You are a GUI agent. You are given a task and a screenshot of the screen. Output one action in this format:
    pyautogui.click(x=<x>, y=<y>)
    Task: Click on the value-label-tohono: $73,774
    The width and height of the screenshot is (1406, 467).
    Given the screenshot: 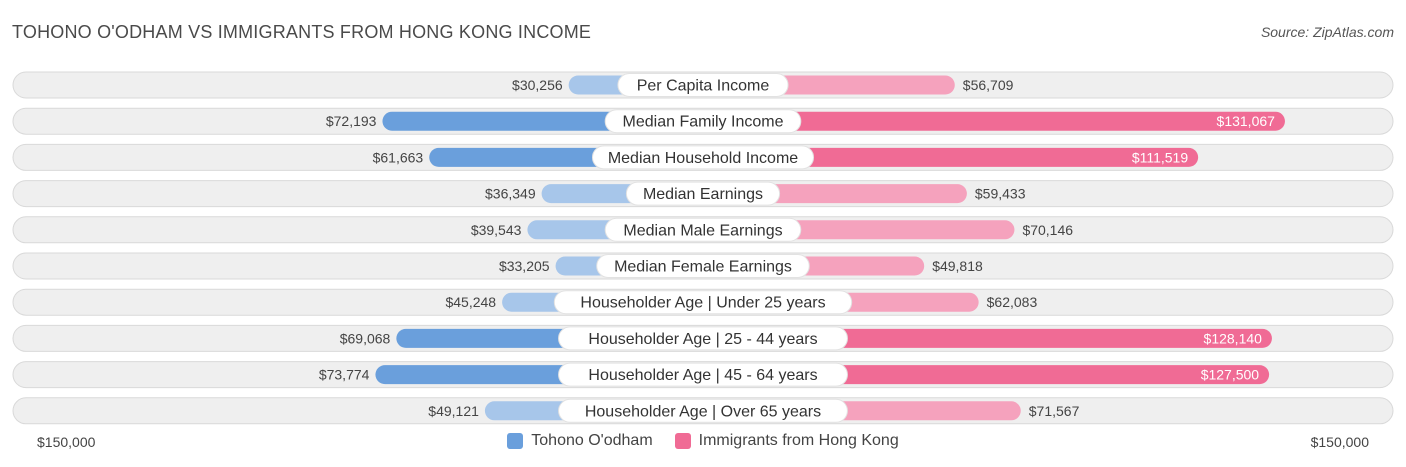 What is the action you would take?
    pyautogui.click(x=344, y=375)
    